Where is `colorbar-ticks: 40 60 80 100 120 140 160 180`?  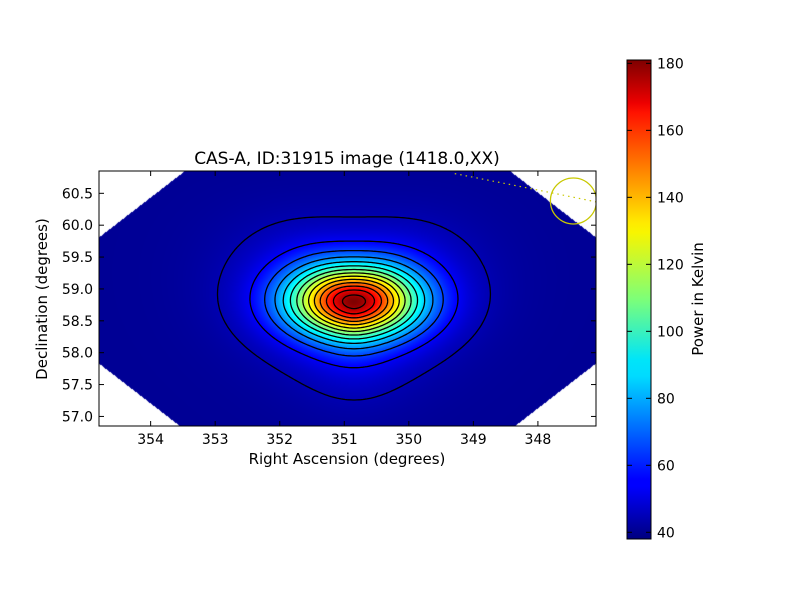
colorbar-ticks: 40 60 80 100 120 140 160 180 is located at coordinates (655, 298).